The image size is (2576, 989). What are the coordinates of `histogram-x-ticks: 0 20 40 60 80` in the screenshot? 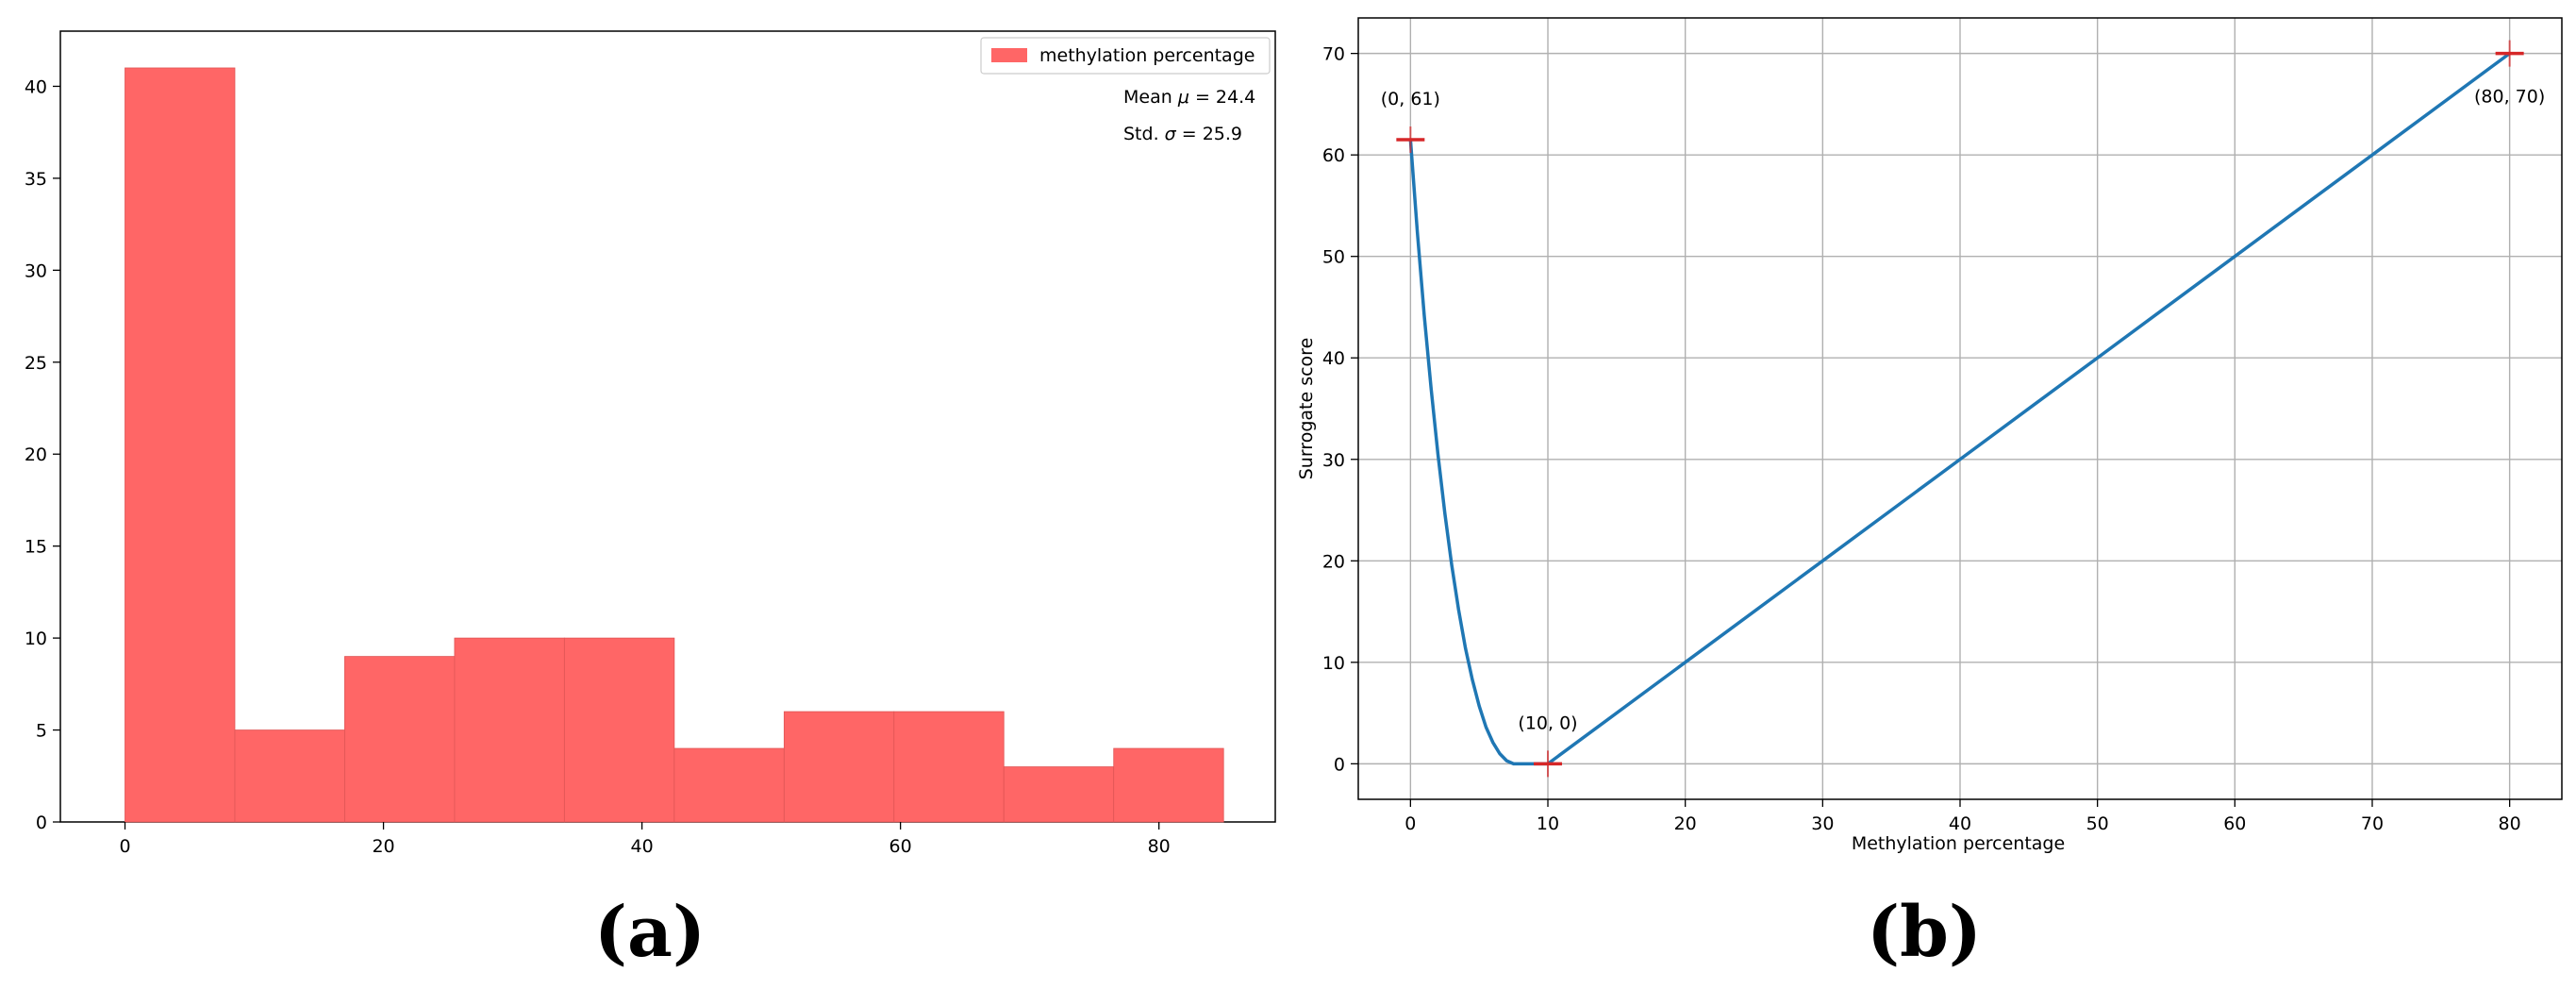 It's located at (645, 840).